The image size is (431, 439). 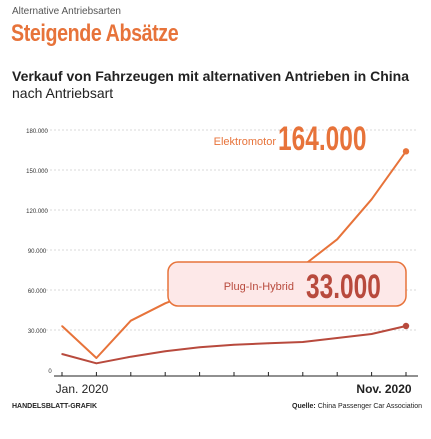 I want to click on series-label-plug-in-hybrid: Plug-In-Hybrid, so click(x=259, y=287).